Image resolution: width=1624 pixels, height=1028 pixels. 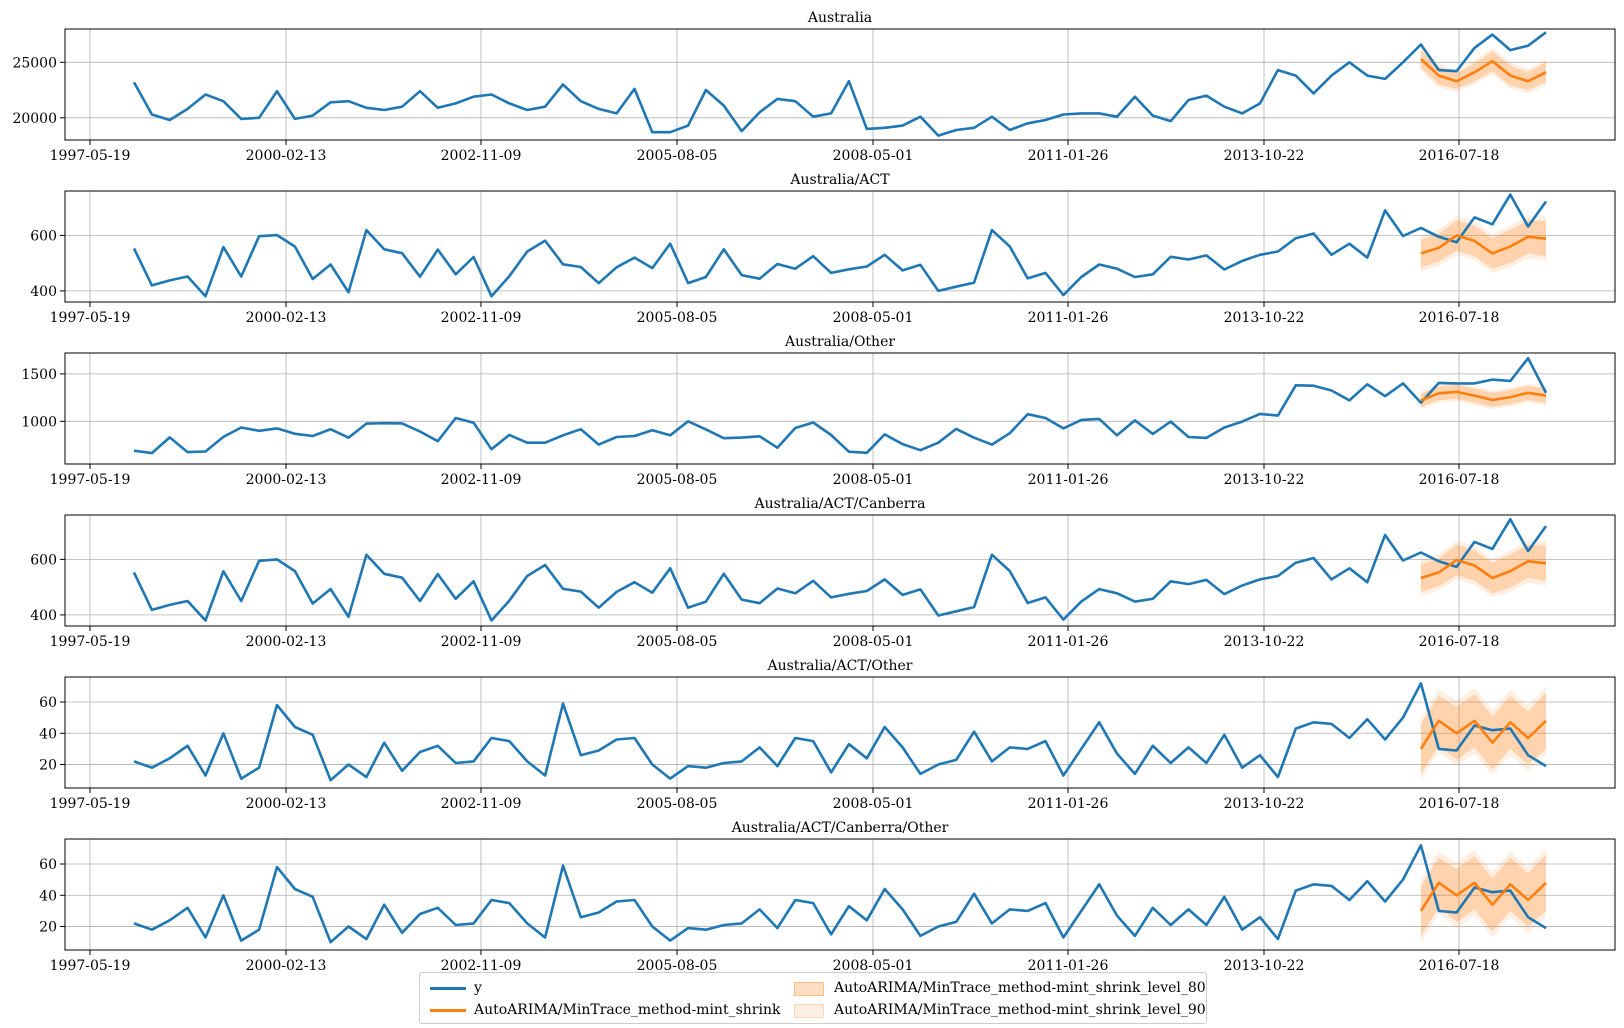 What do you see at coordinates (34, 119) in the screenshot?
I see `y-tick-label: 20000` at bounding box center [34, 119].